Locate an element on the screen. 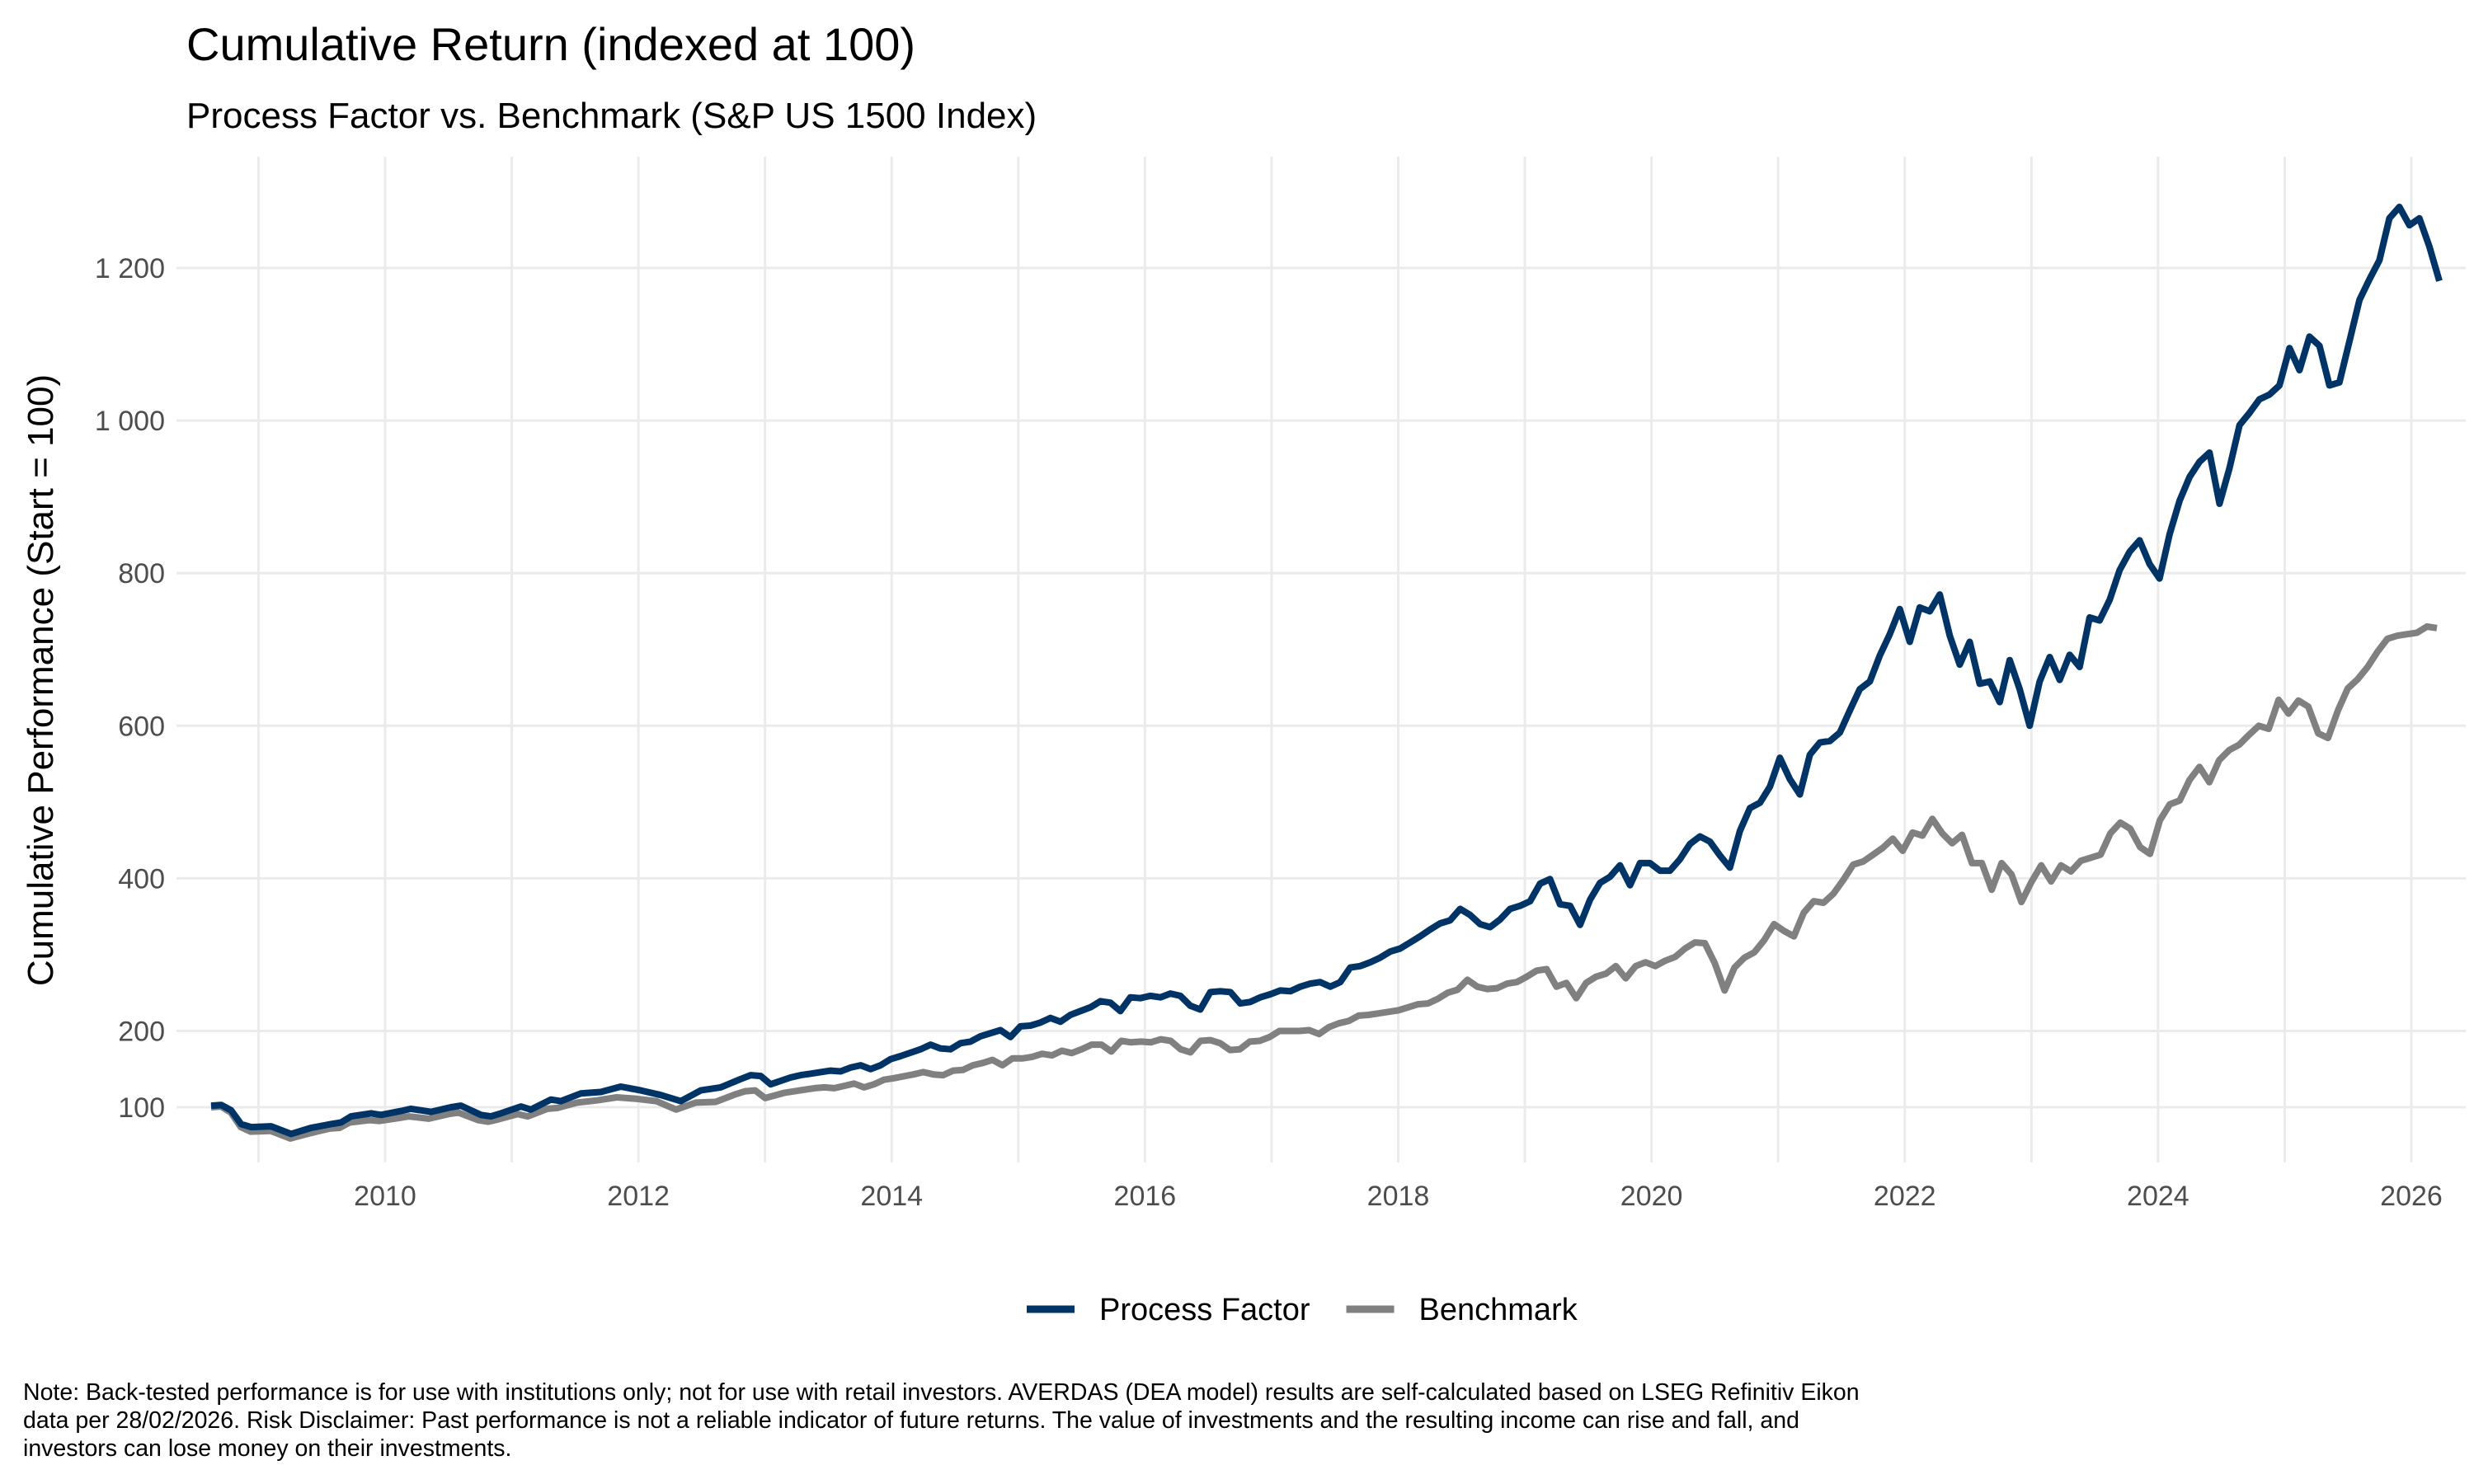 The width and height of the screenshot is (2474, 1484). y-tick-label: 600 is located at coordinates (141, 726).